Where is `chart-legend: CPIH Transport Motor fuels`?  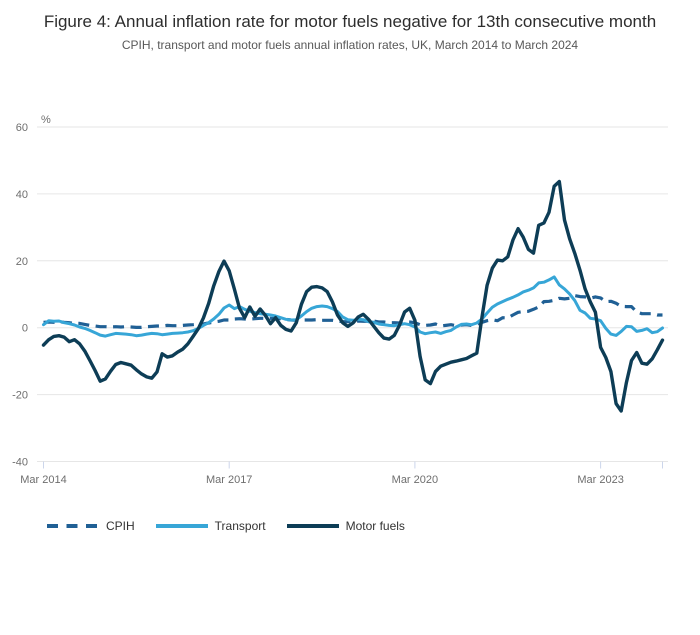 chart-legend: CPIH Transport Motor fuels is located at coordinates (373, 526).